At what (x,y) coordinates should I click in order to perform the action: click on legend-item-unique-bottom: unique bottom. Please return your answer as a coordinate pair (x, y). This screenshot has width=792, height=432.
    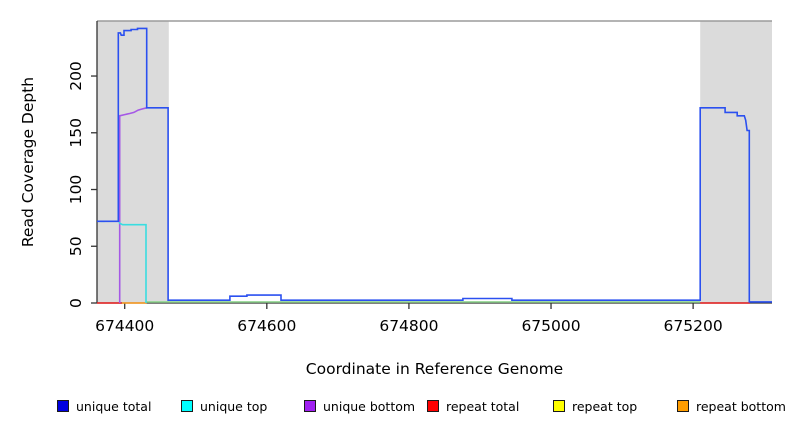
    Looking at the image, I should click on (359, 406).